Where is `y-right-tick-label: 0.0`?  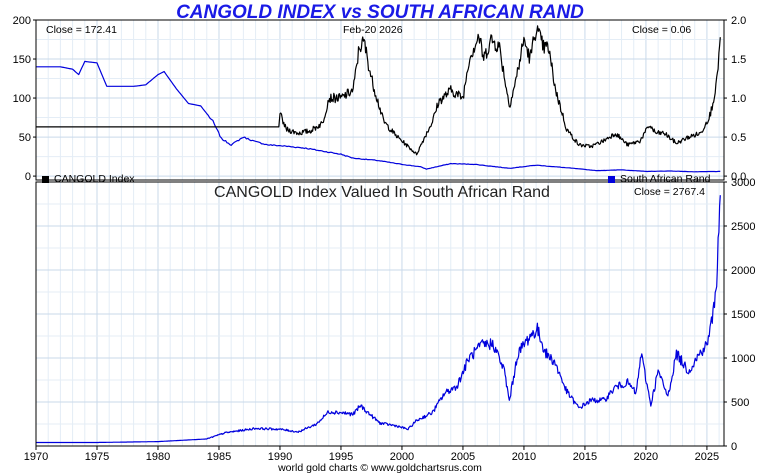
y-right-tick-label: 0.0 is located at coordinates (738, 177).